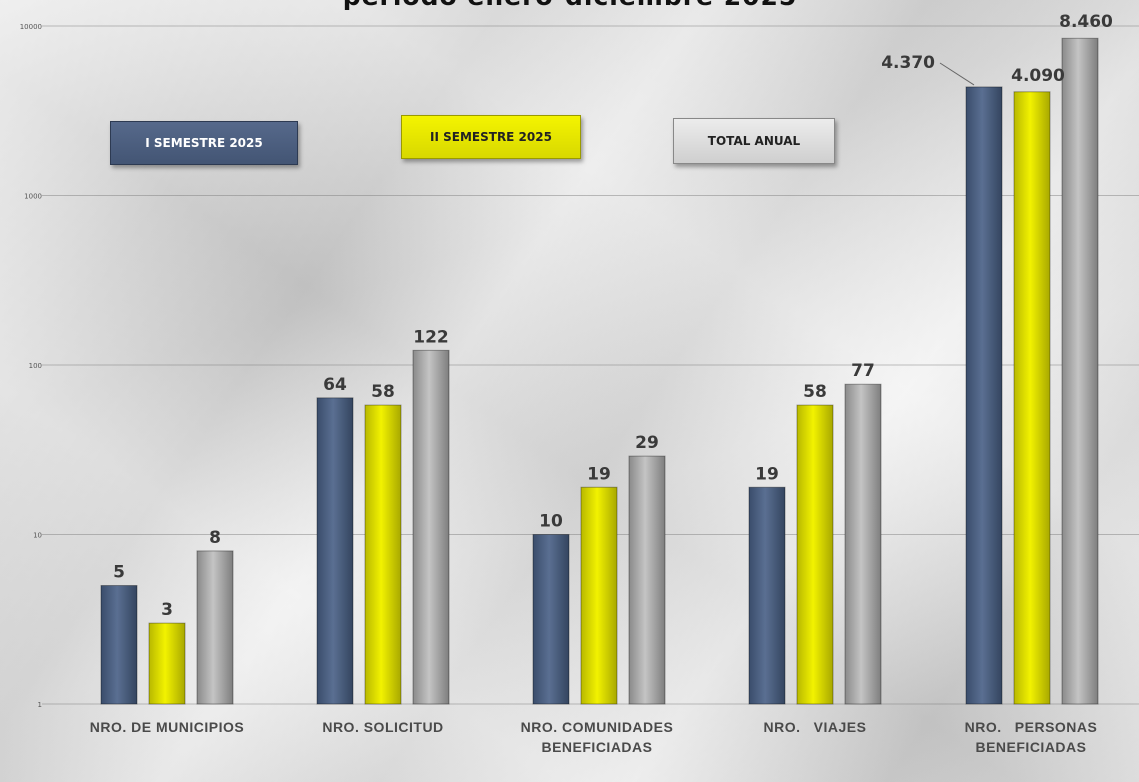 The height and width of the screenshot is (782, 1139). I want to click on data-label: 8.460, so click(1086, 22).